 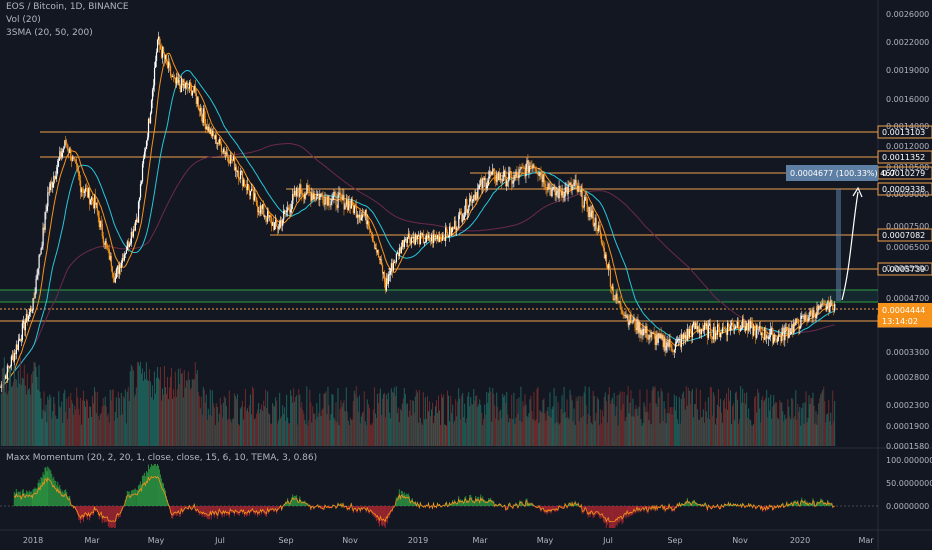 I want to click on time-tick-label: May, so click(x=545, y=540).